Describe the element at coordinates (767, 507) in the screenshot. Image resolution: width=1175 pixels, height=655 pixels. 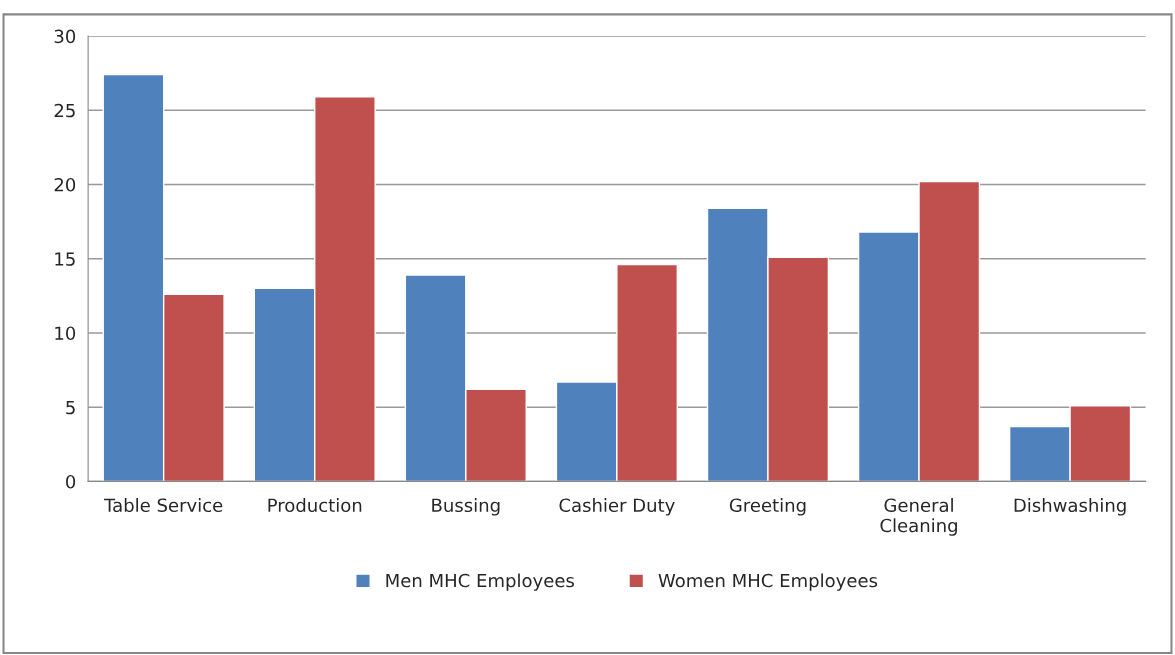
I see `x-tick-label: Greeting` at that location.